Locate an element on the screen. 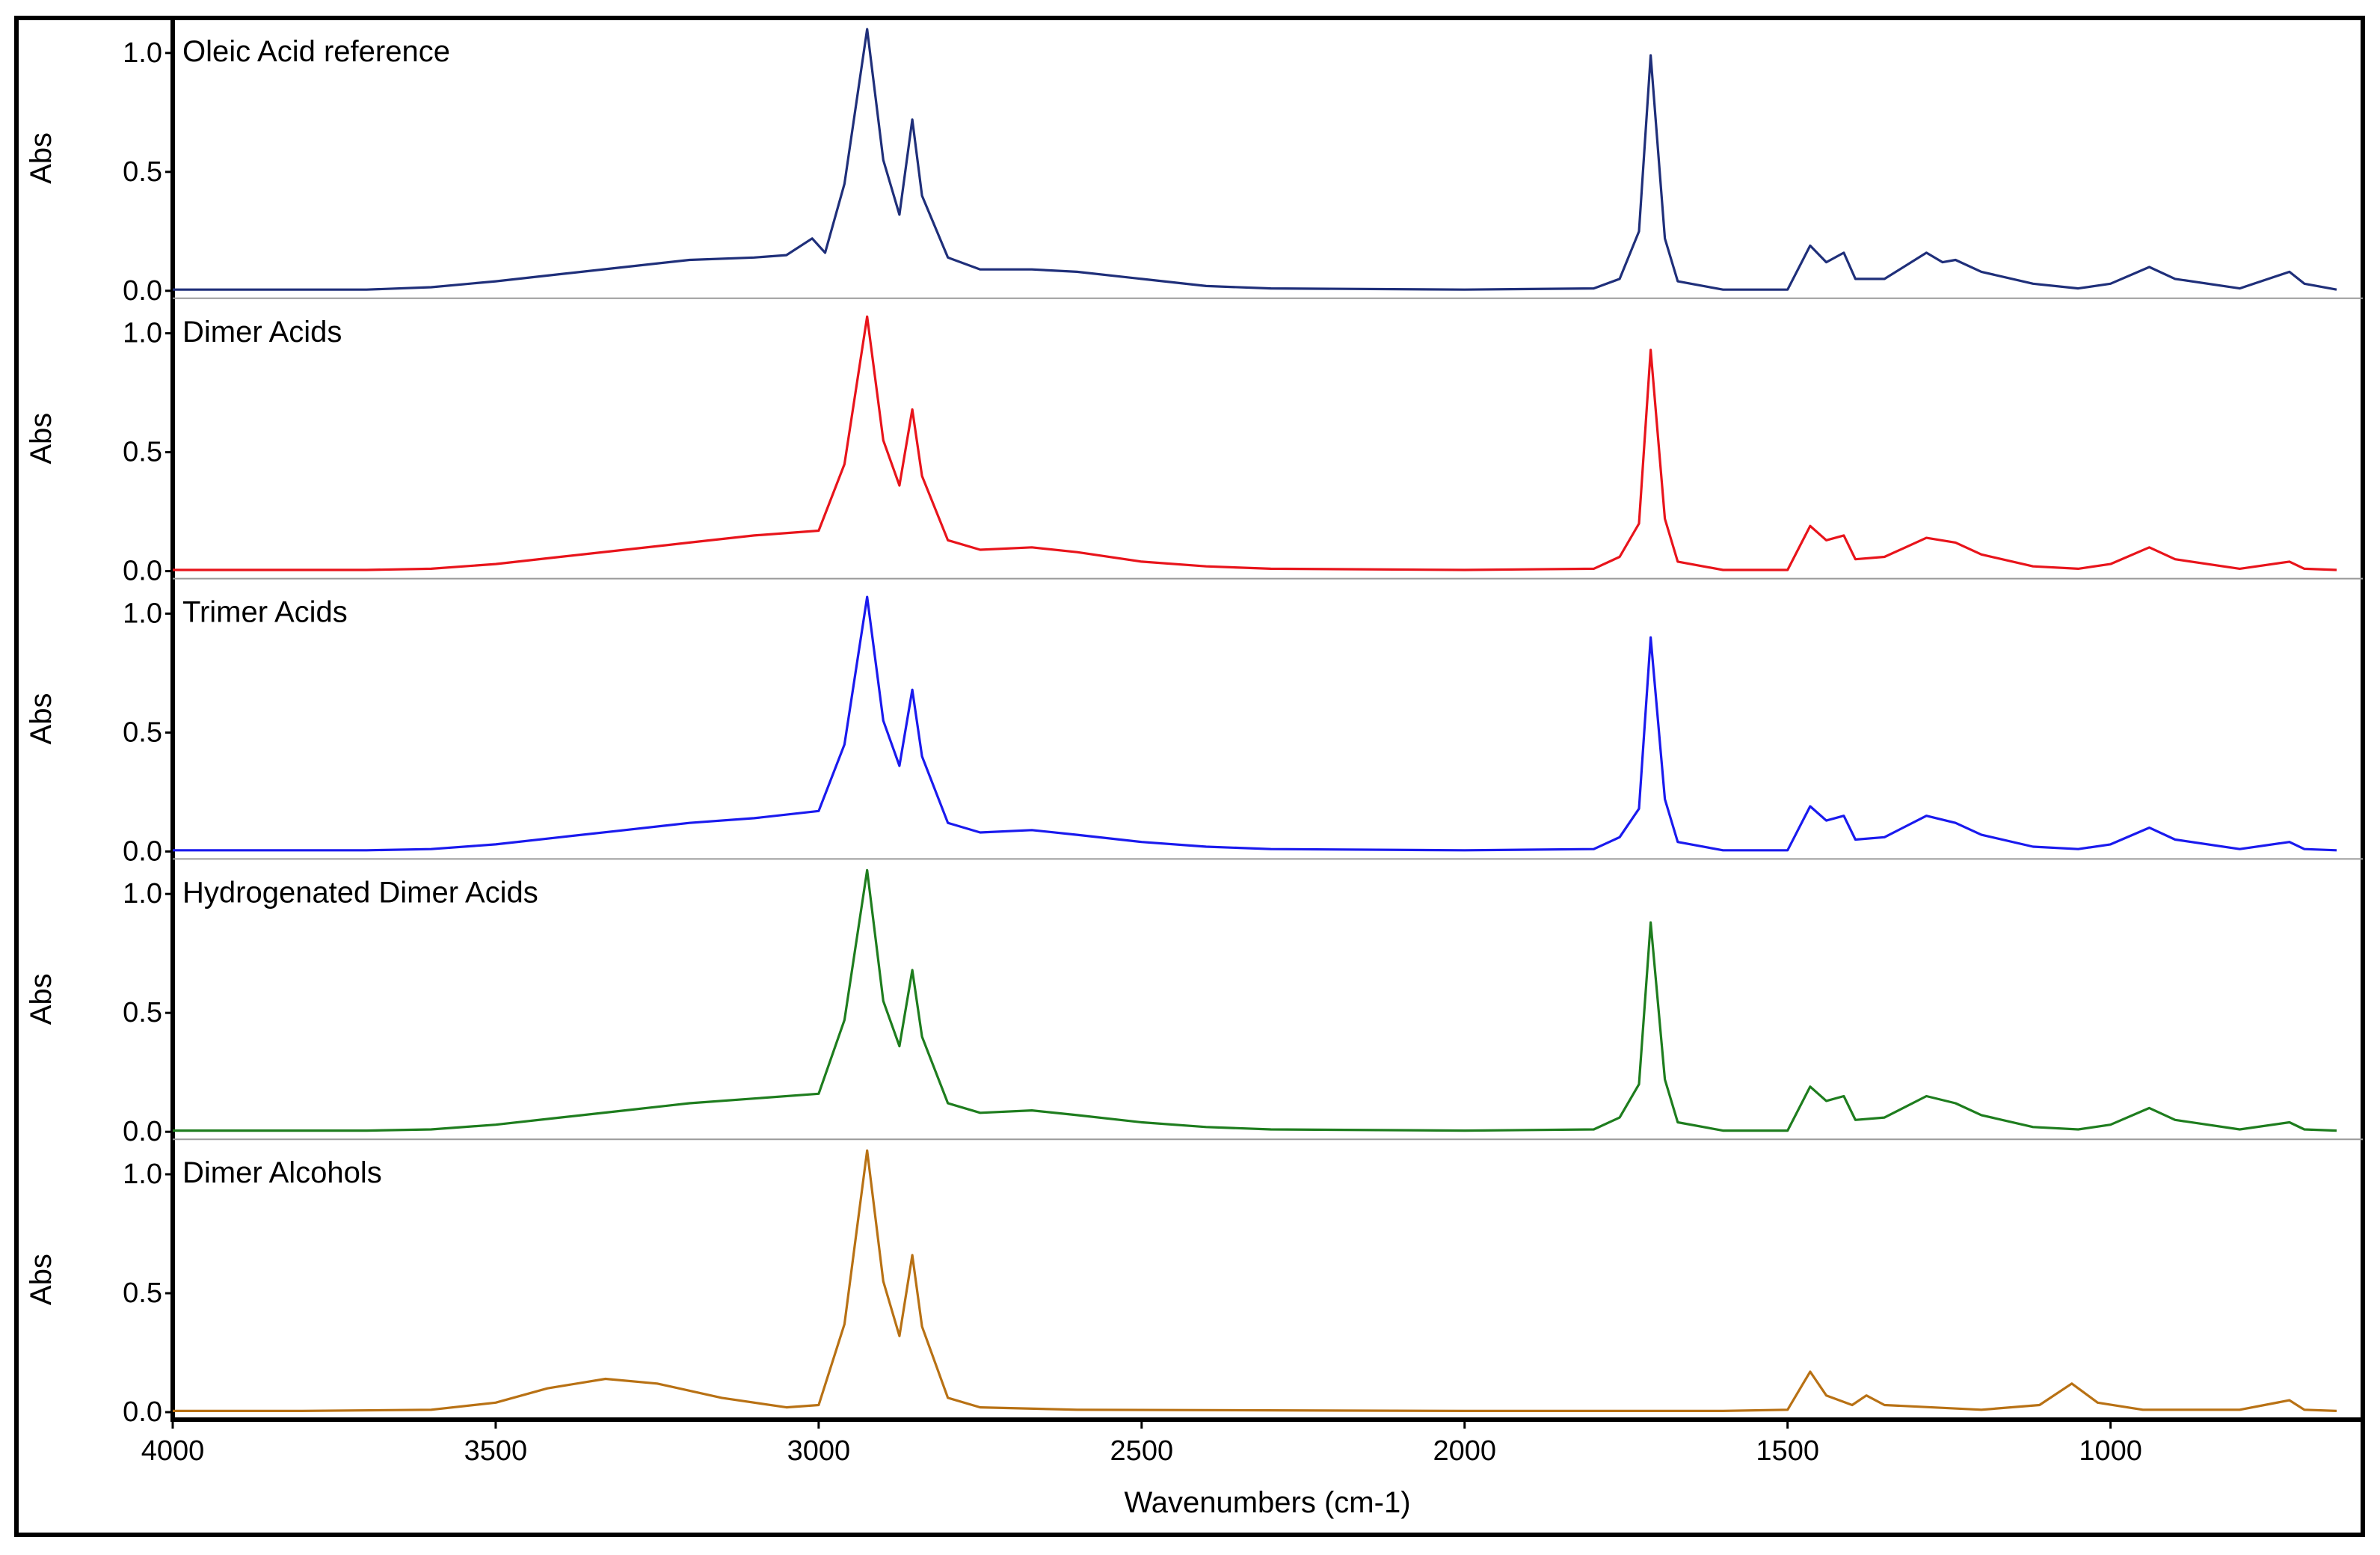 The height and width of the screenshot is (1555, 2380). x-tick-label: 2500 is located at coordinates (1142, 1451).